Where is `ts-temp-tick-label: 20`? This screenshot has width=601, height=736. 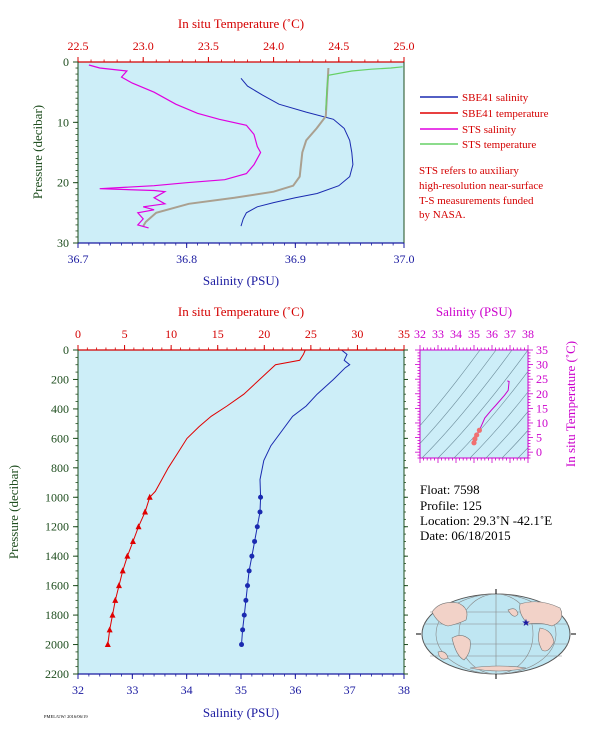
ts-temp-tick-label: 20 is located at coordinates (542, 394).